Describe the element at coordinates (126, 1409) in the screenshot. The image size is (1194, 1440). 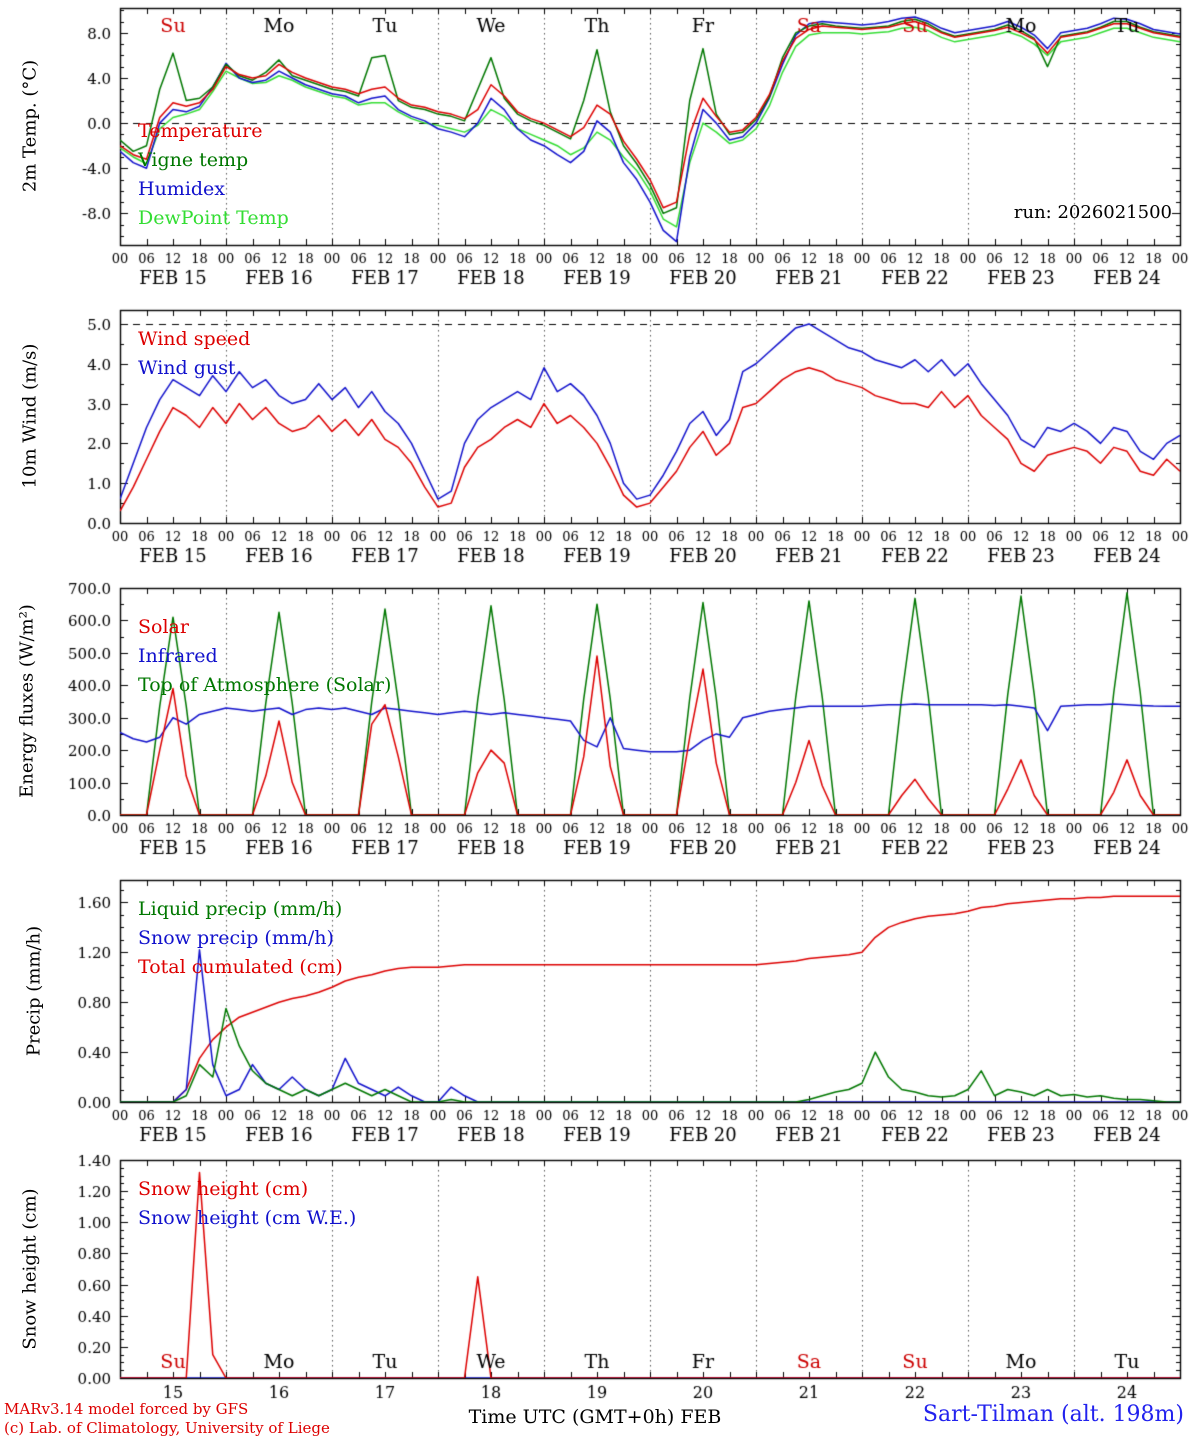
I see `footer-model-credit: MARv3.14 model forced by GFS` at that location.